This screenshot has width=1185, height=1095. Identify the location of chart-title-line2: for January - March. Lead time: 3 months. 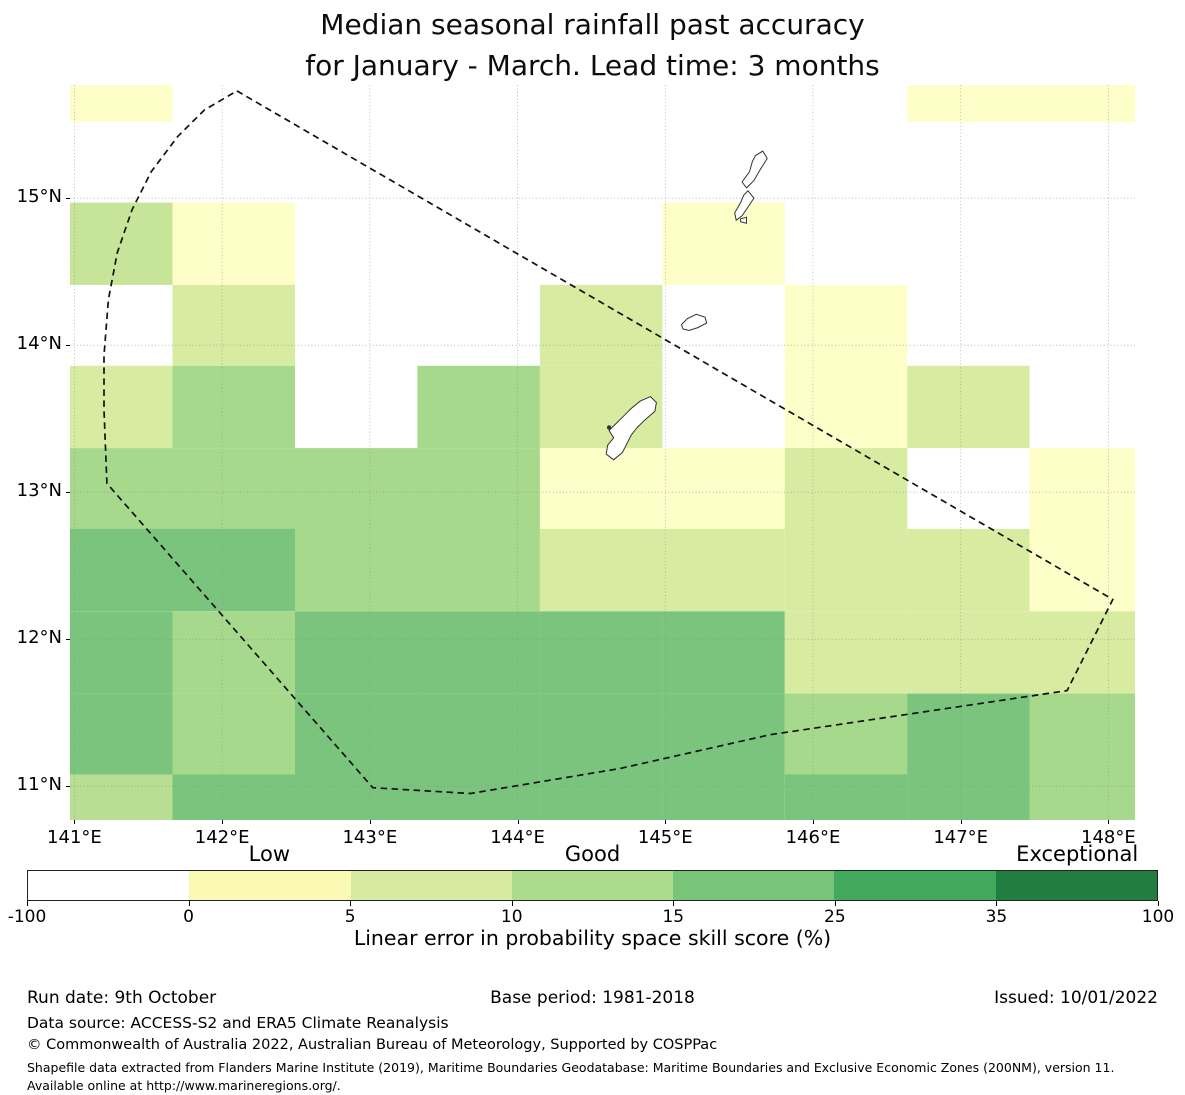
(592, 65).